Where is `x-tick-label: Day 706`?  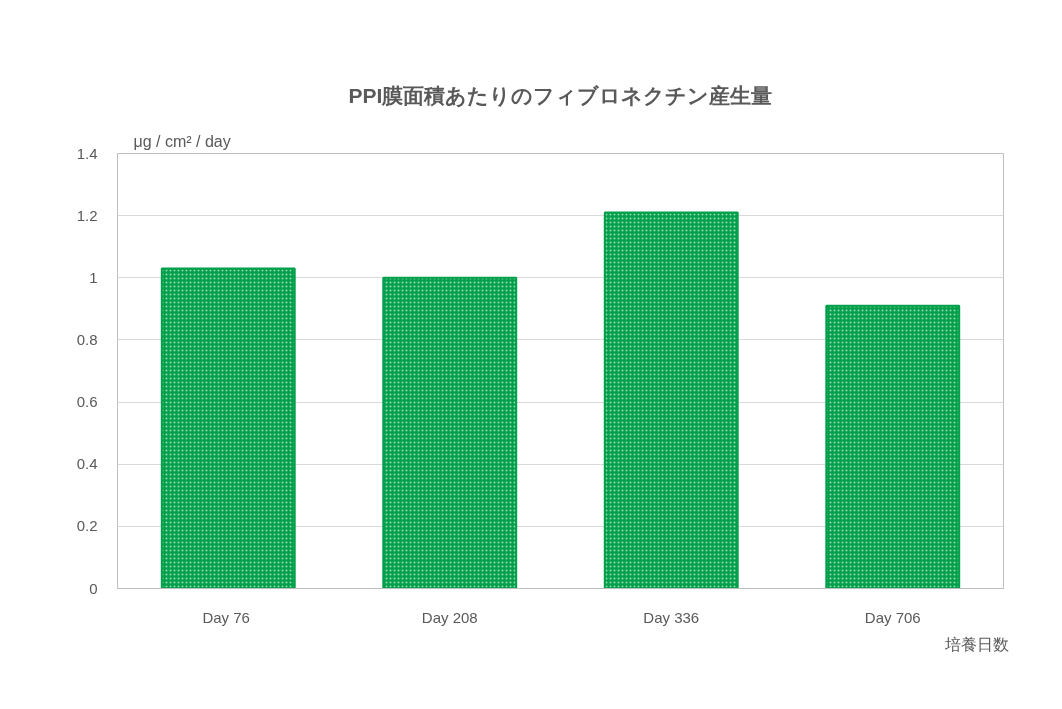 x-tick-label: Day 706 is located at coordinates (892, 617).